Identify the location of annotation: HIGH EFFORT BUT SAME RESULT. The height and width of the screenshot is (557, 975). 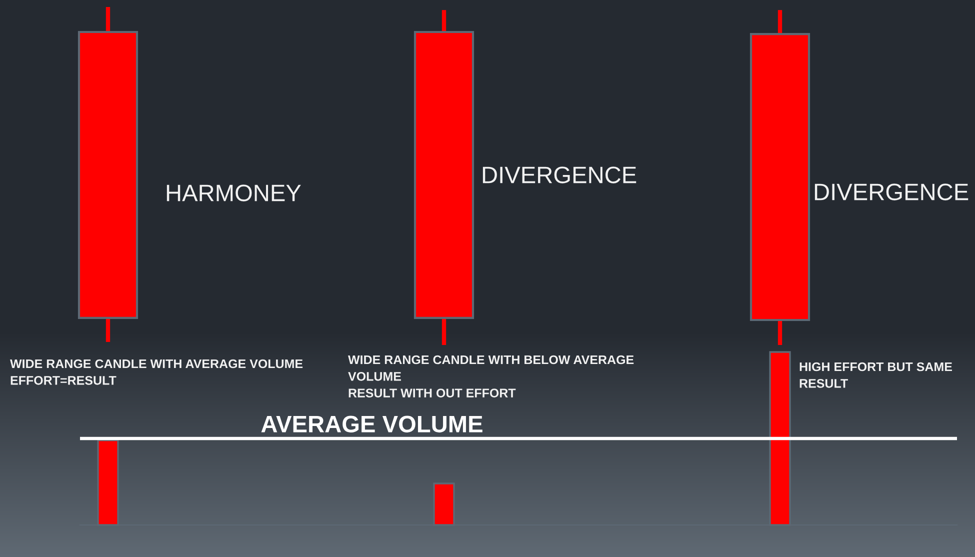
(876, 375).